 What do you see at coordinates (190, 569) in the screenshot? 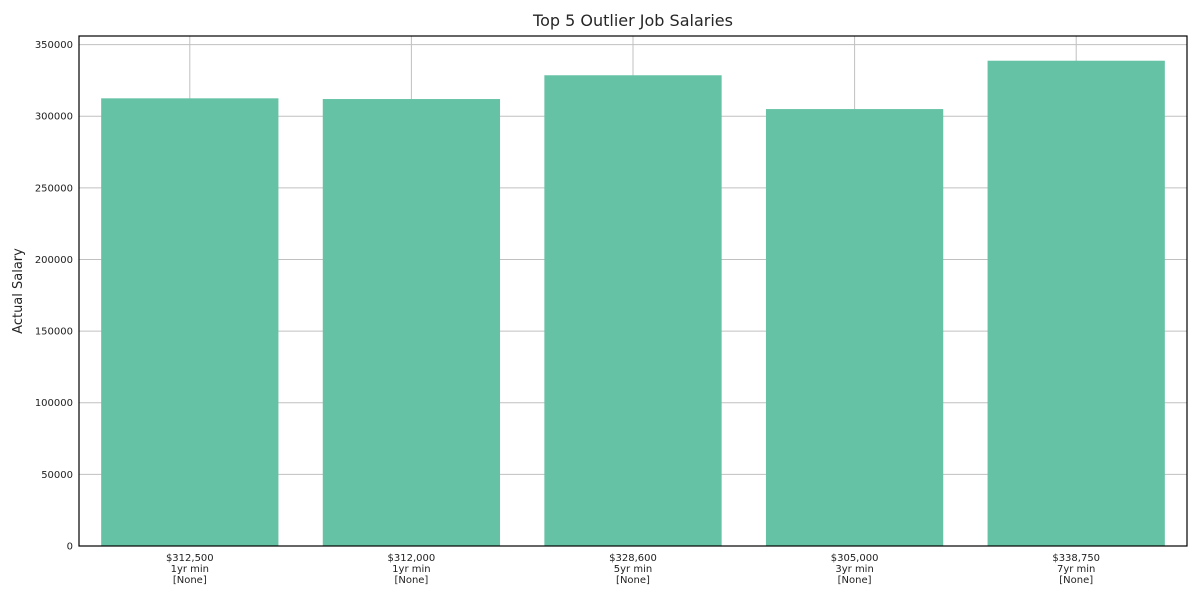
I see `x-tick-label: $312,500 1yr min [None]` at bounding box center [190, 569].